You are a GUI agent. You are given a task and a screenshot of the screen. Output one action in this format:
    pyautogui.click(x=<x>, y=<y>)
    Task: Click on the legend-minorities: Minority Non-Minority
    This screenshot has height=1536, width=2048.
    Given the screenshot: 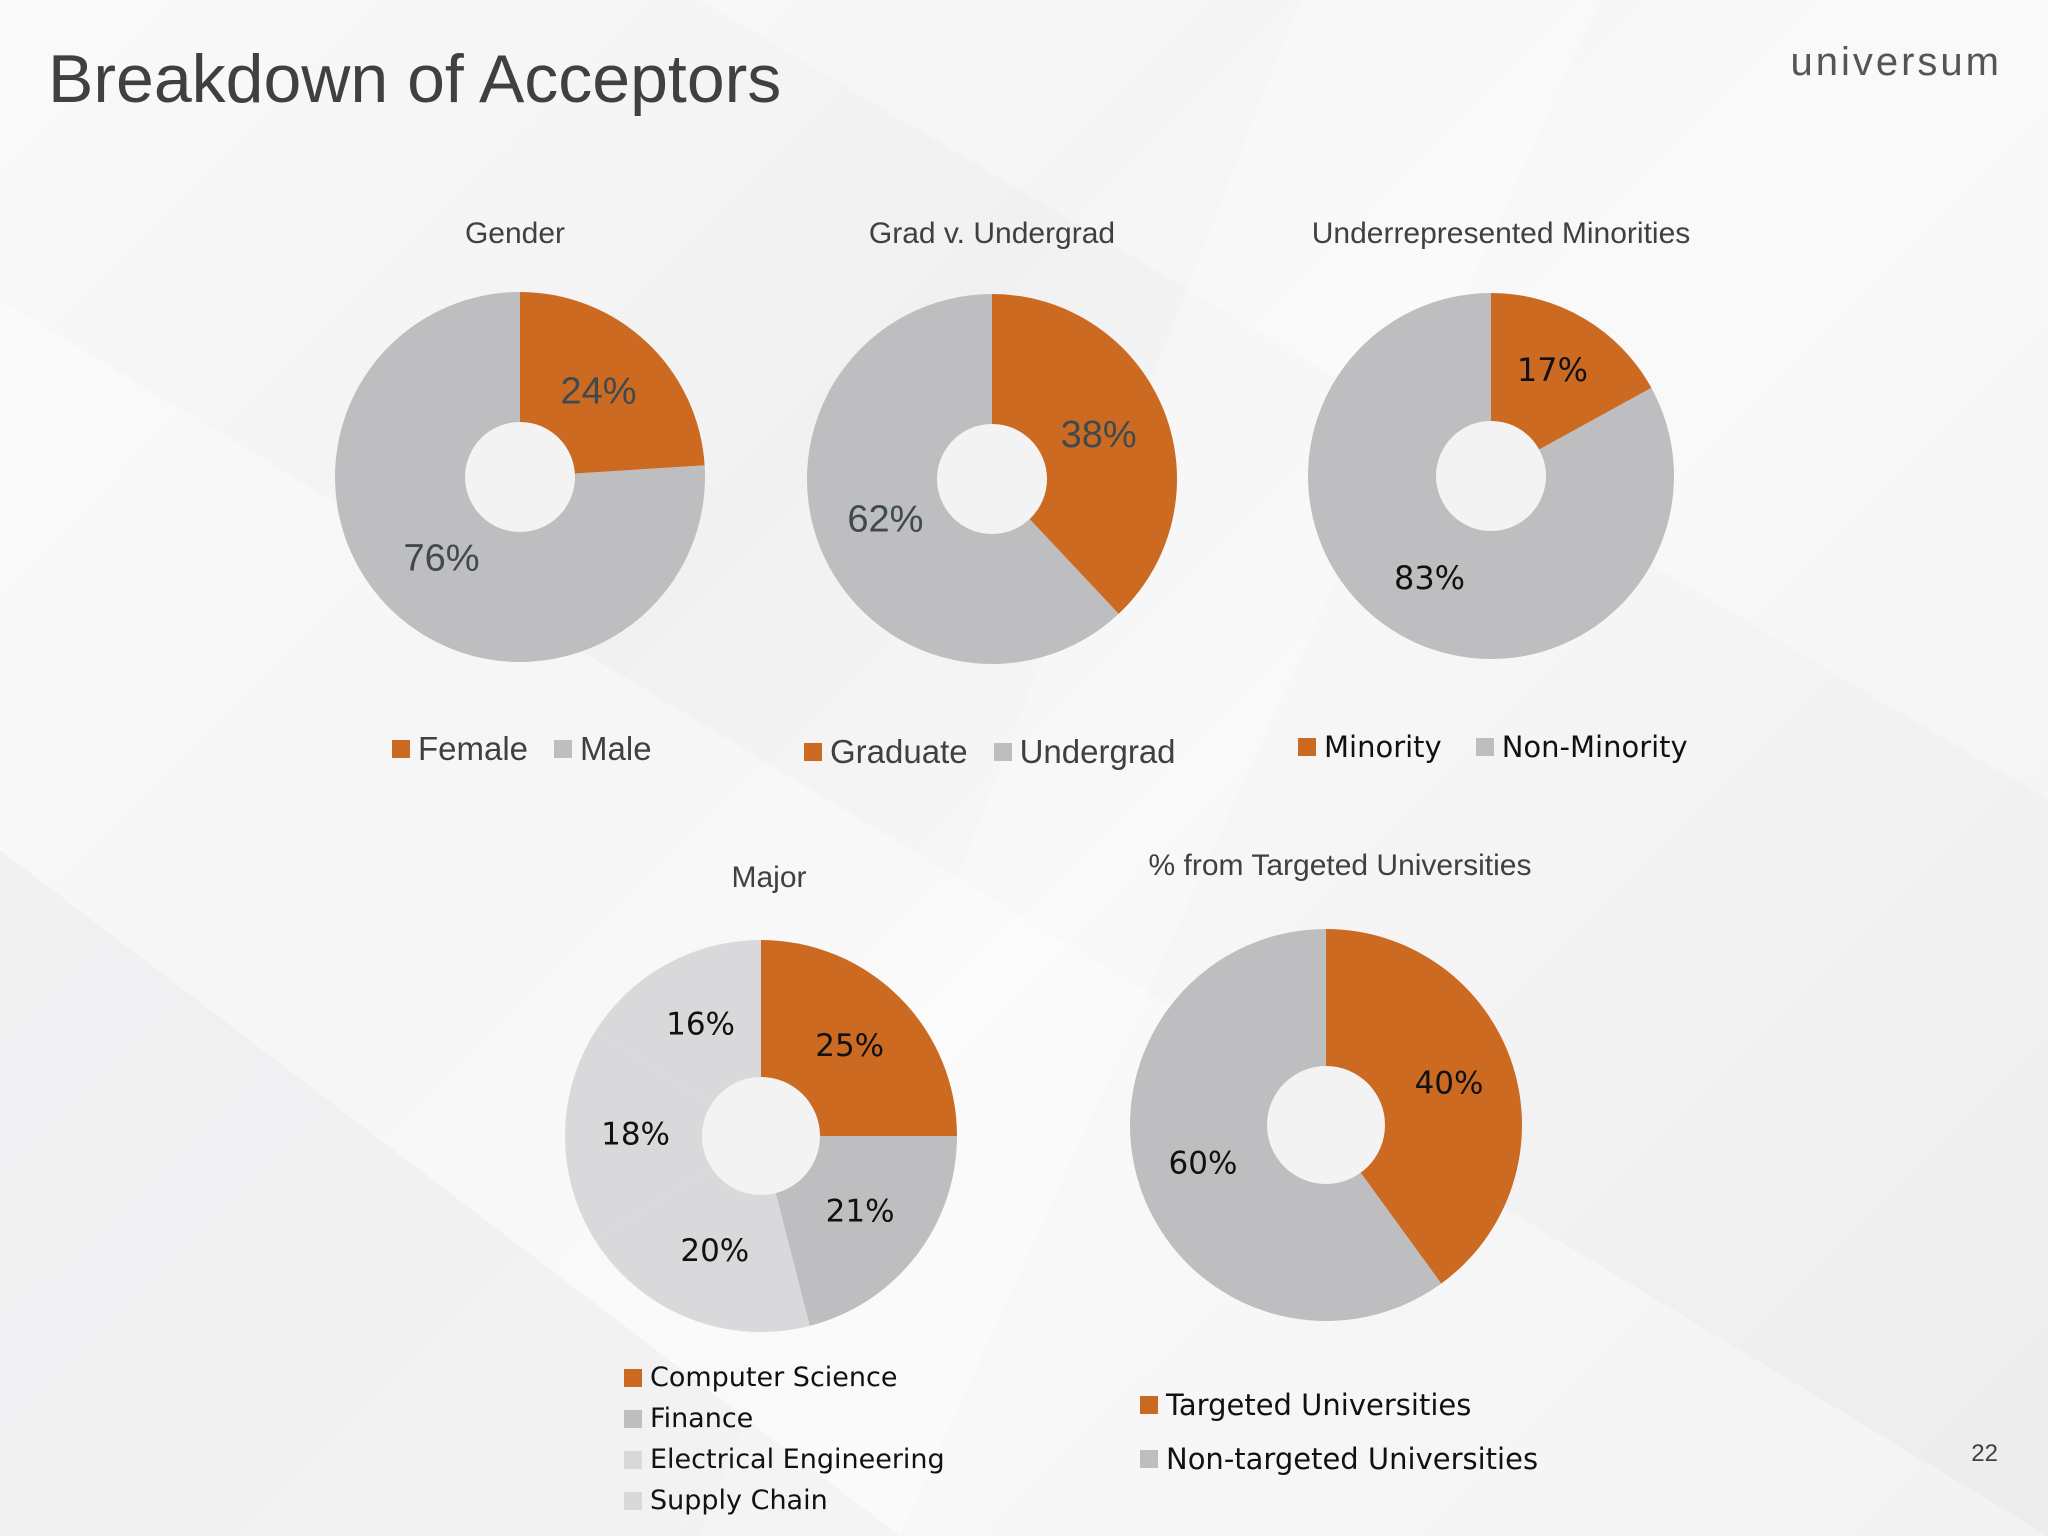 What is the action you would take?
    pyautogui.click(x=1493, y=747)
    